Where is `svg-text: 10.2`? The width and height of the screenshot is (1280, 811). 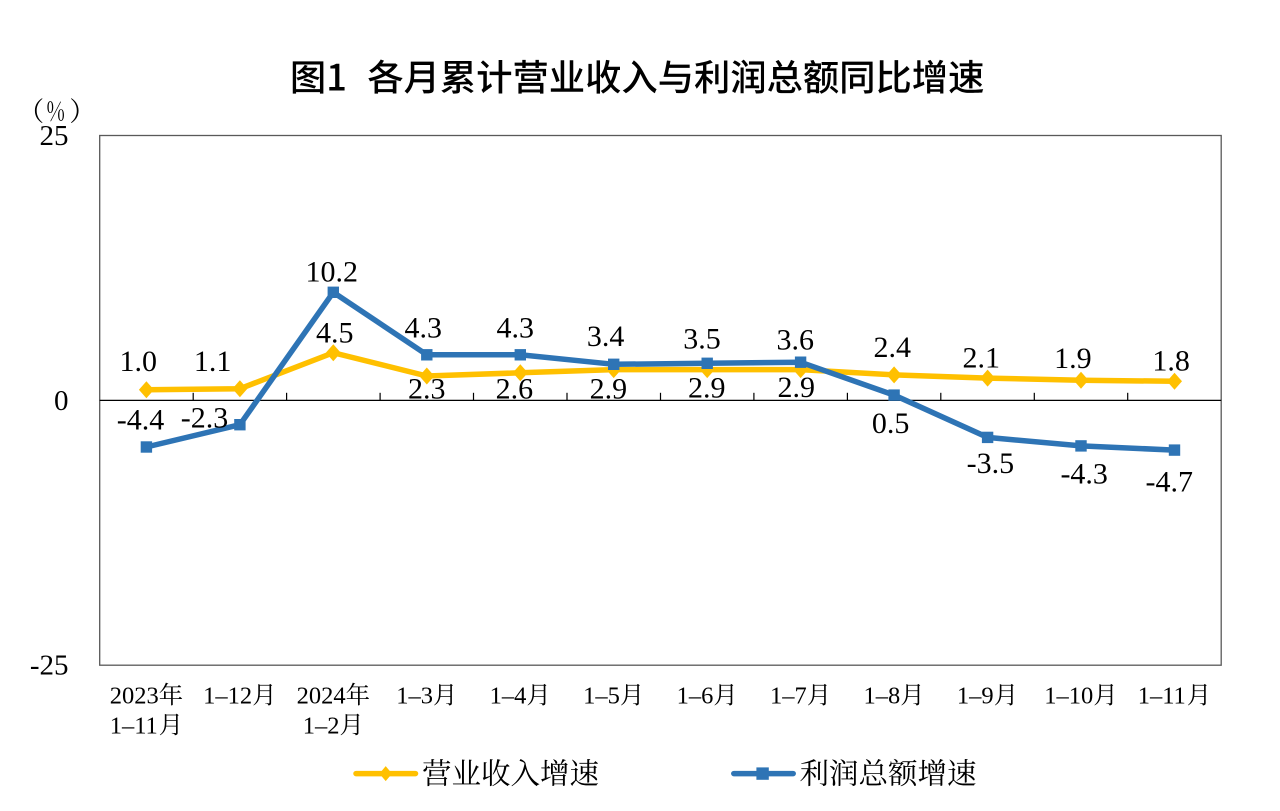
svg-text: 10.2 is located at coordinates (331, 271).